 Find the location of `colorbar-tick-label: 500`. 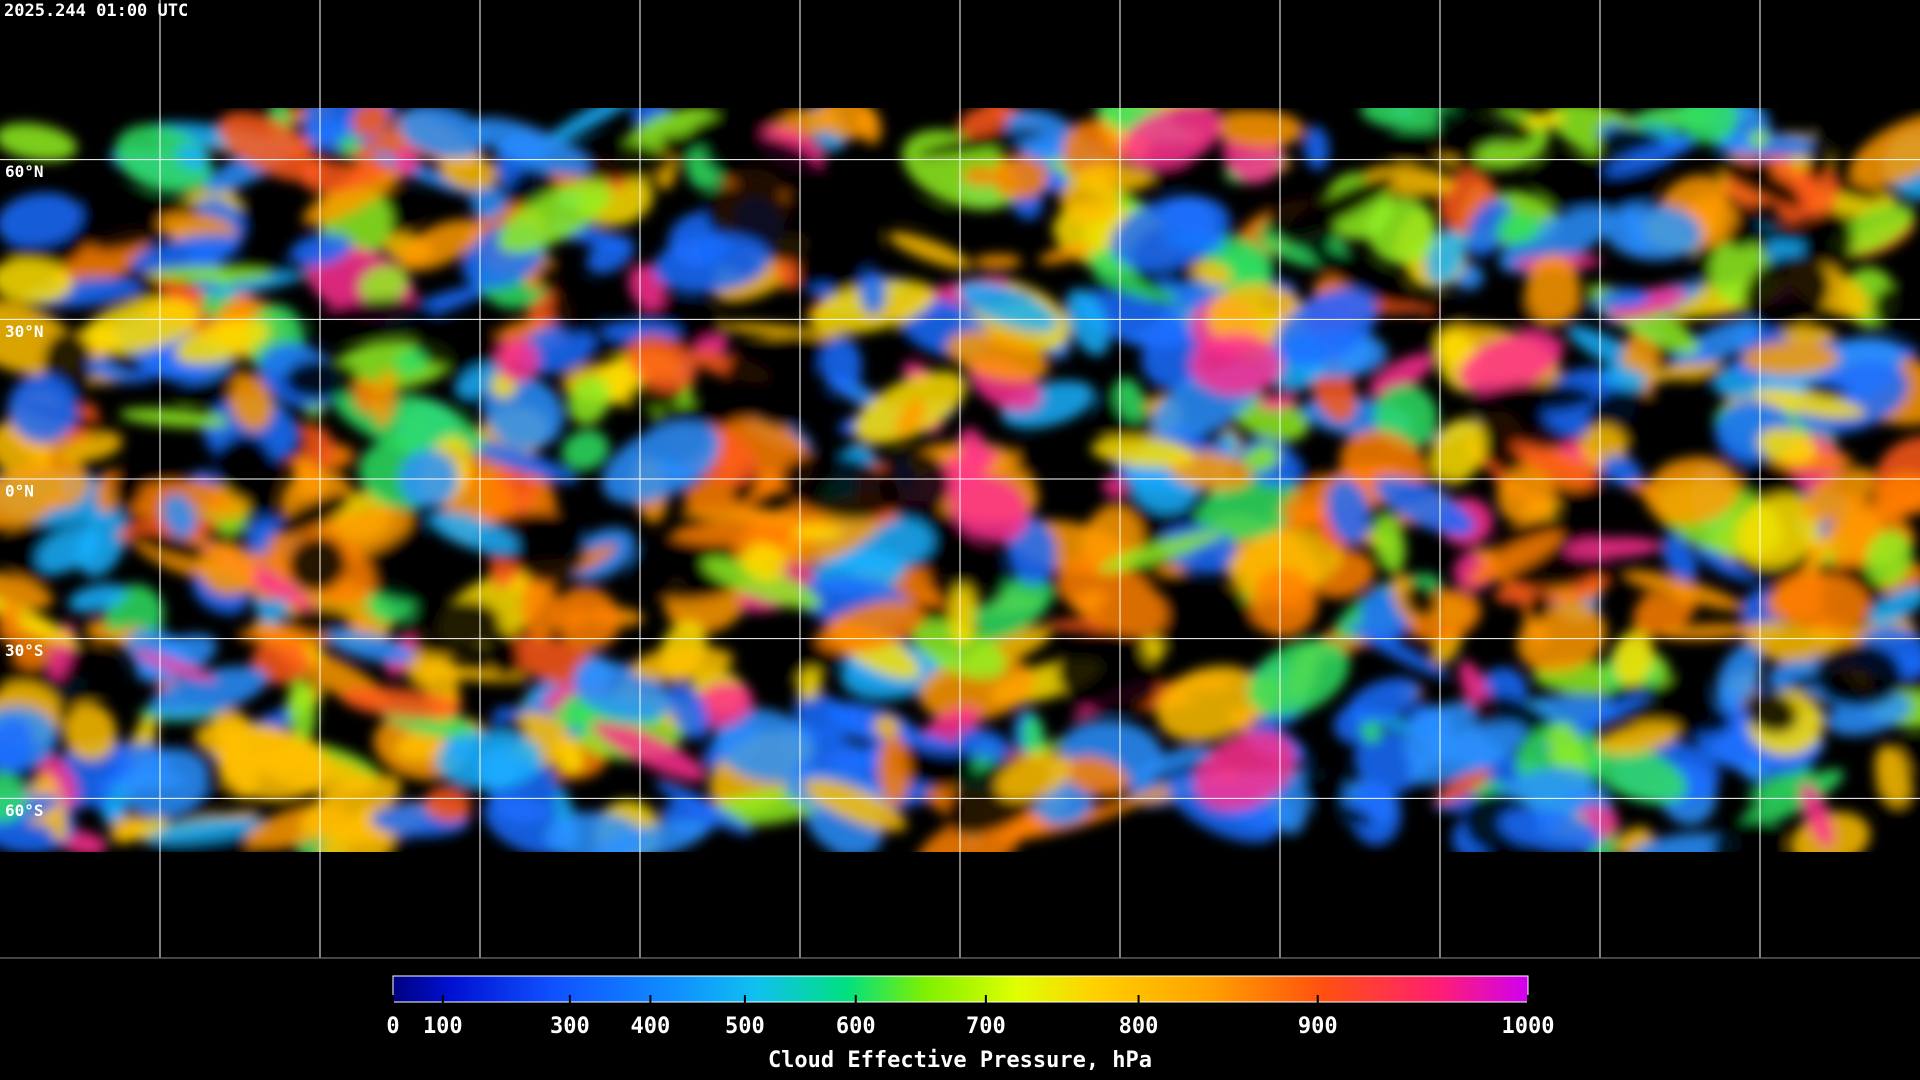

colorbar-tick-label: 500 is located at coordinates (745, 1026).